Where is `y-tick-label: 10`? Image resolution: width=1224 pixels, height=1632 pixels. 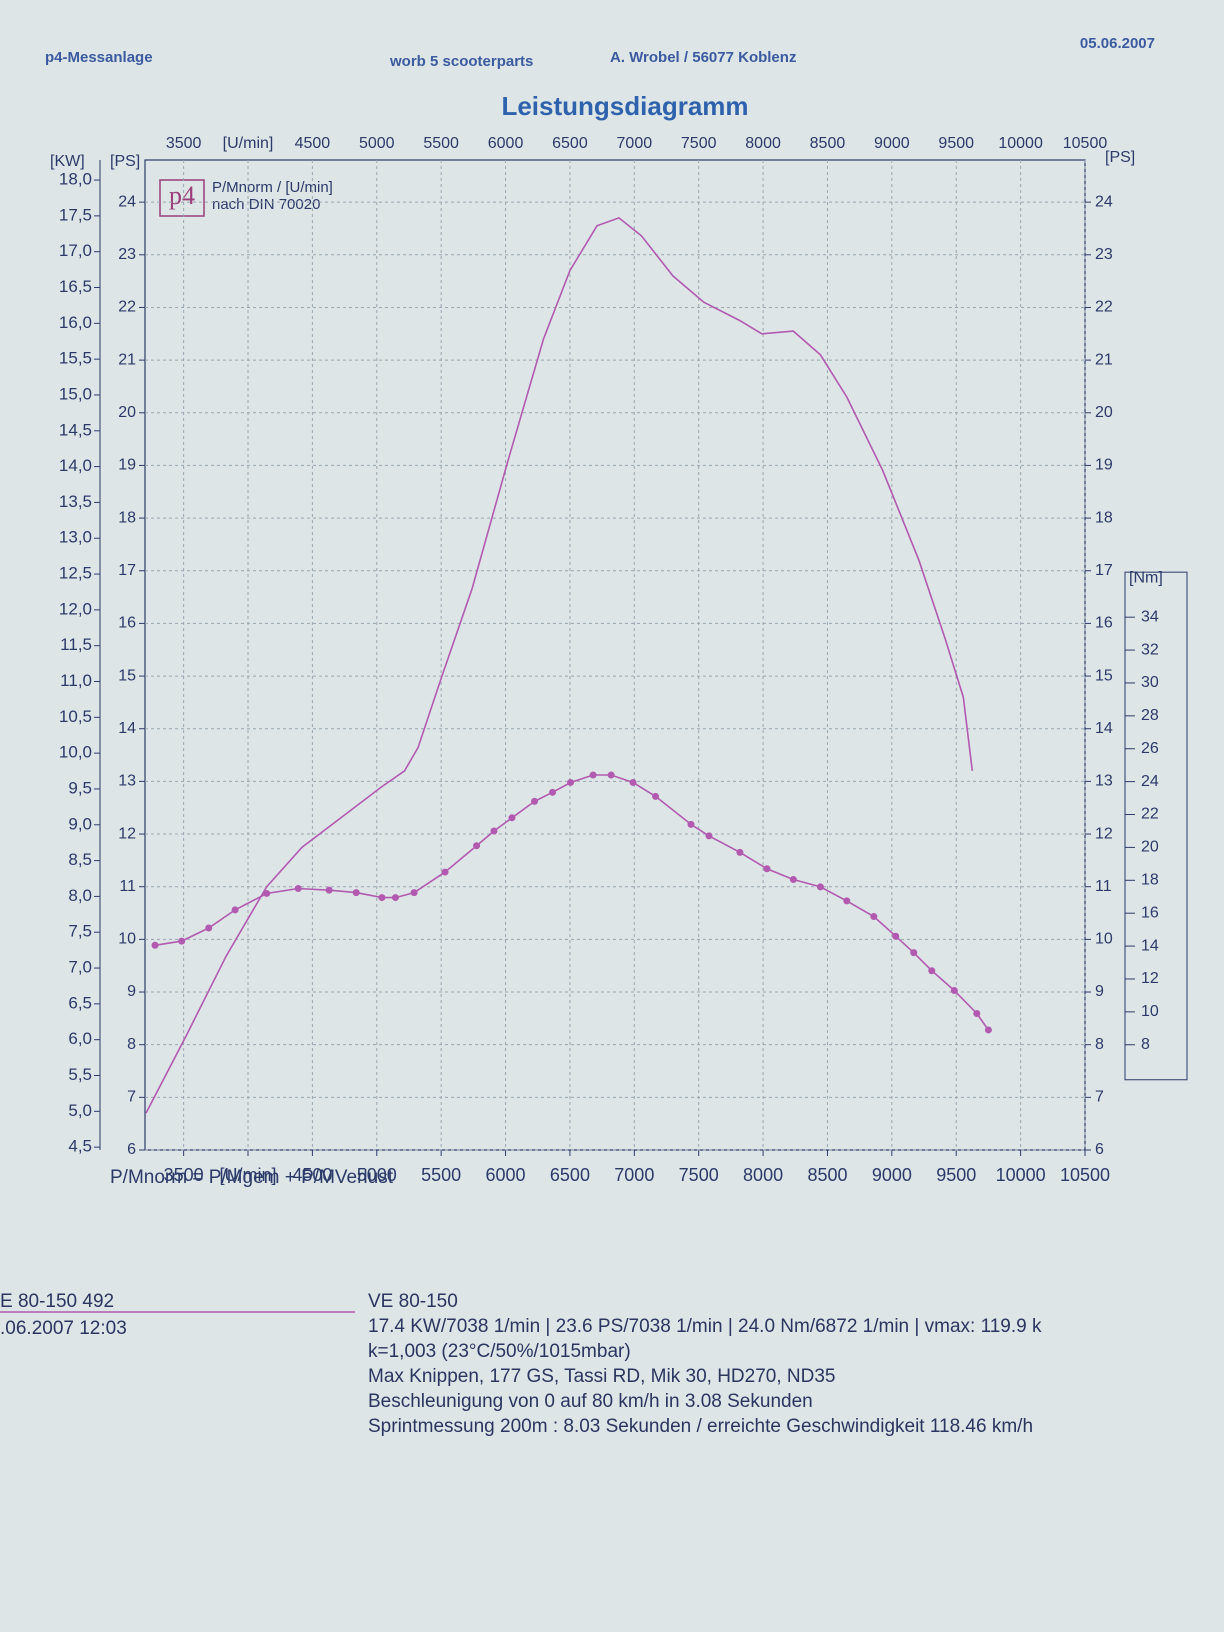
y-tick-label: 10 is located at coordinates (127, 939).